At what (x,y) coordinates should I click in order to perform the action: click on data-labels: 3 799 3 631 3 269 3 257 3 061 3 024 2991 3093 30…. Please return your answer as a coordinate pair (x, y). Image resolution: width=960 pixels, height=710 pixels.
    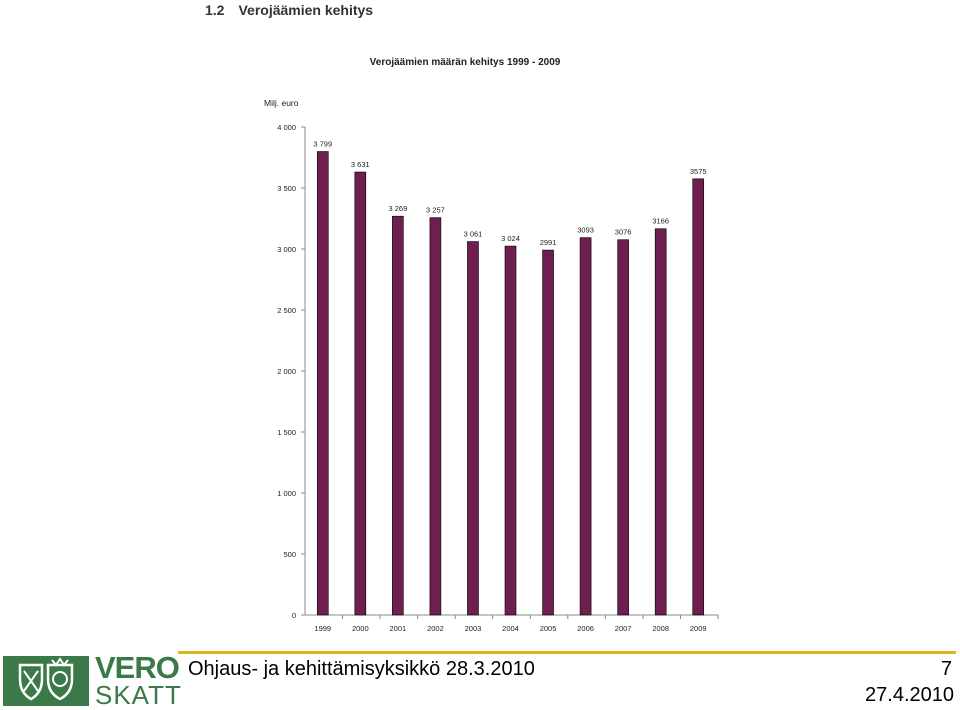
    Looking at the image, I should click on (509, 194).